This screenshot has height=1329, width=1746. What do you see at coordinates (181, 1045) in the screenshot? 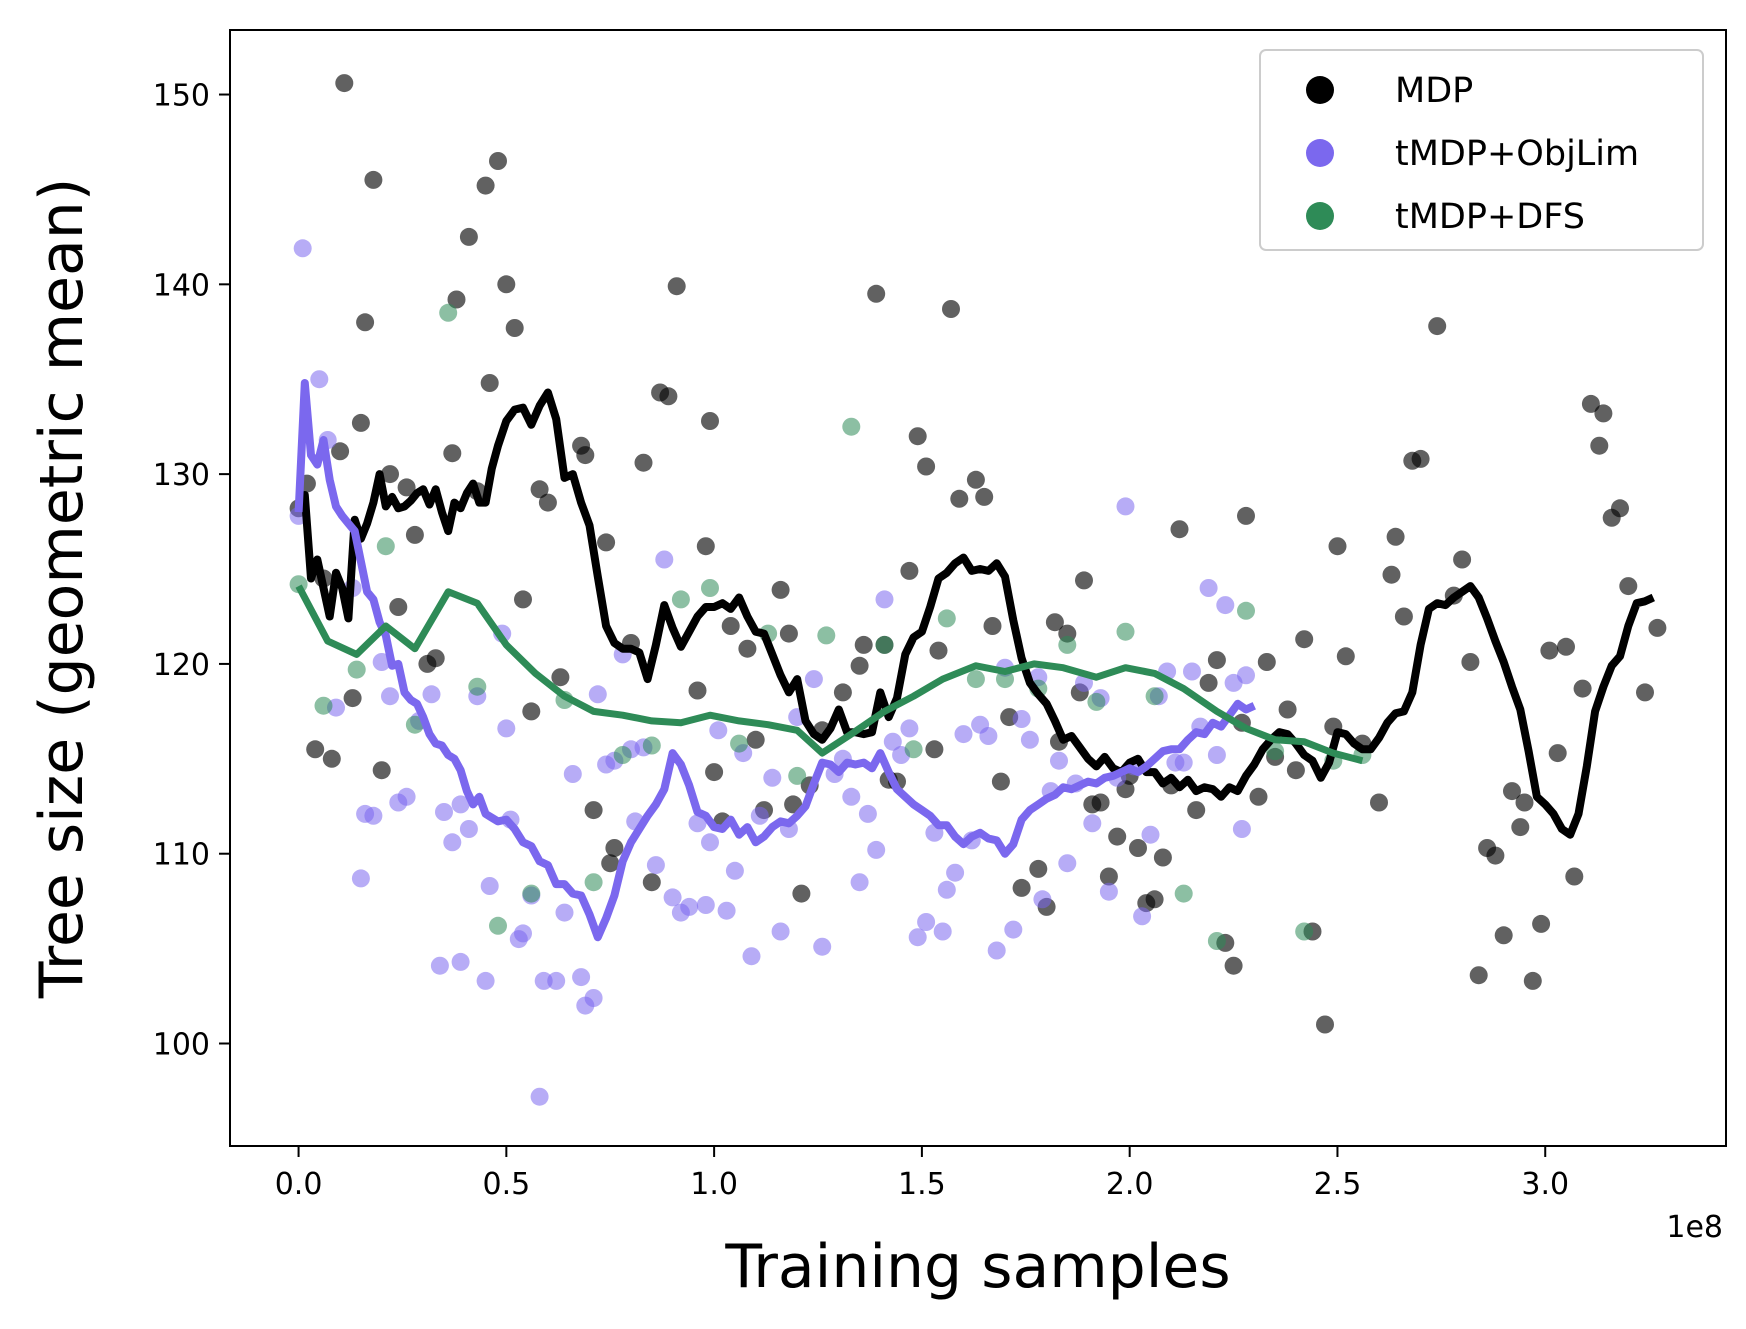
I see `y-tick-label: 100` at bounding box center [181, 1045].